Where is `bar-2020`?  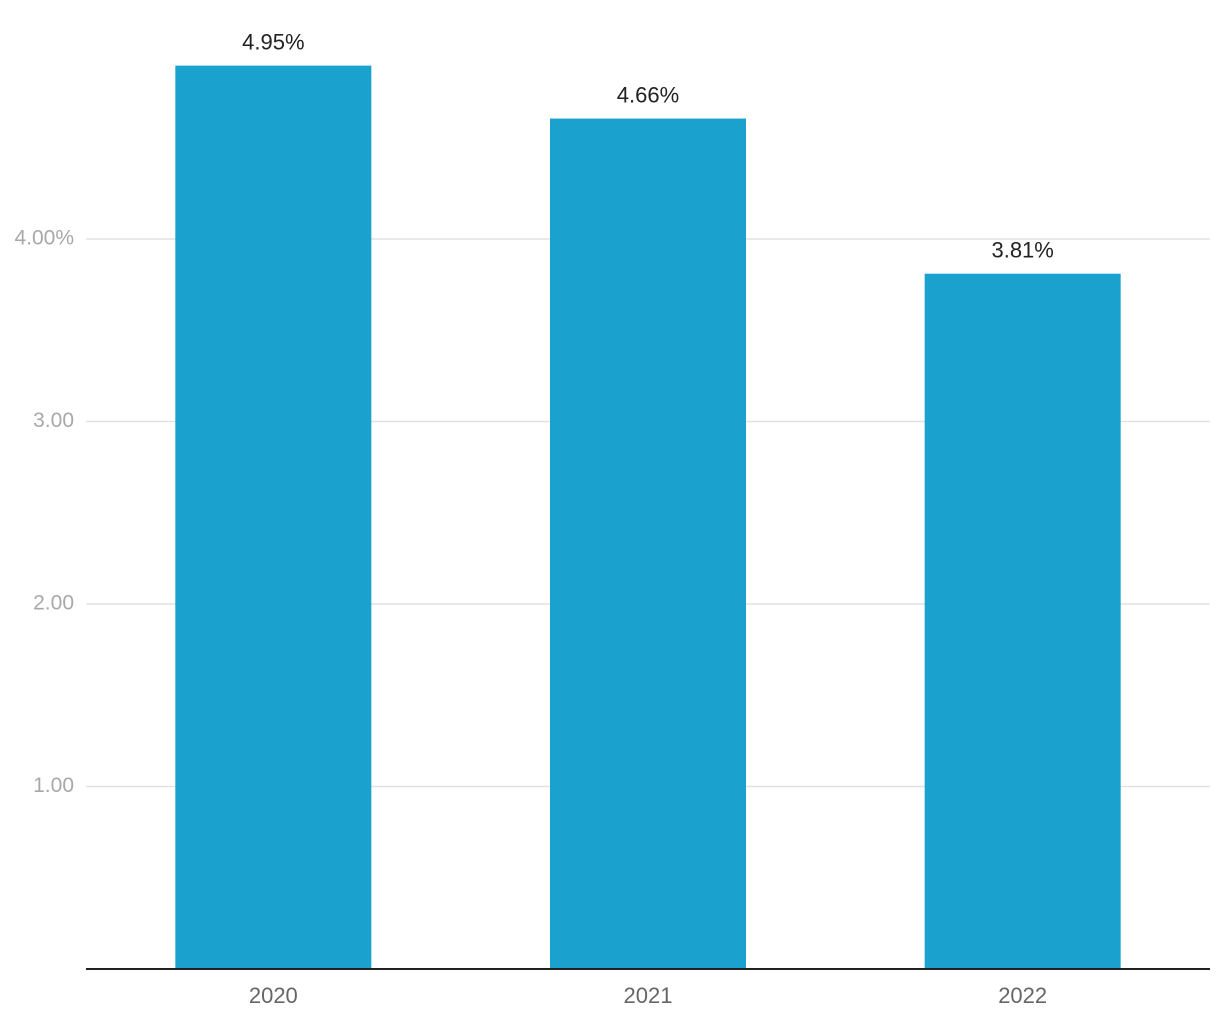 bar-2020 is located at coordinates (273, 517).